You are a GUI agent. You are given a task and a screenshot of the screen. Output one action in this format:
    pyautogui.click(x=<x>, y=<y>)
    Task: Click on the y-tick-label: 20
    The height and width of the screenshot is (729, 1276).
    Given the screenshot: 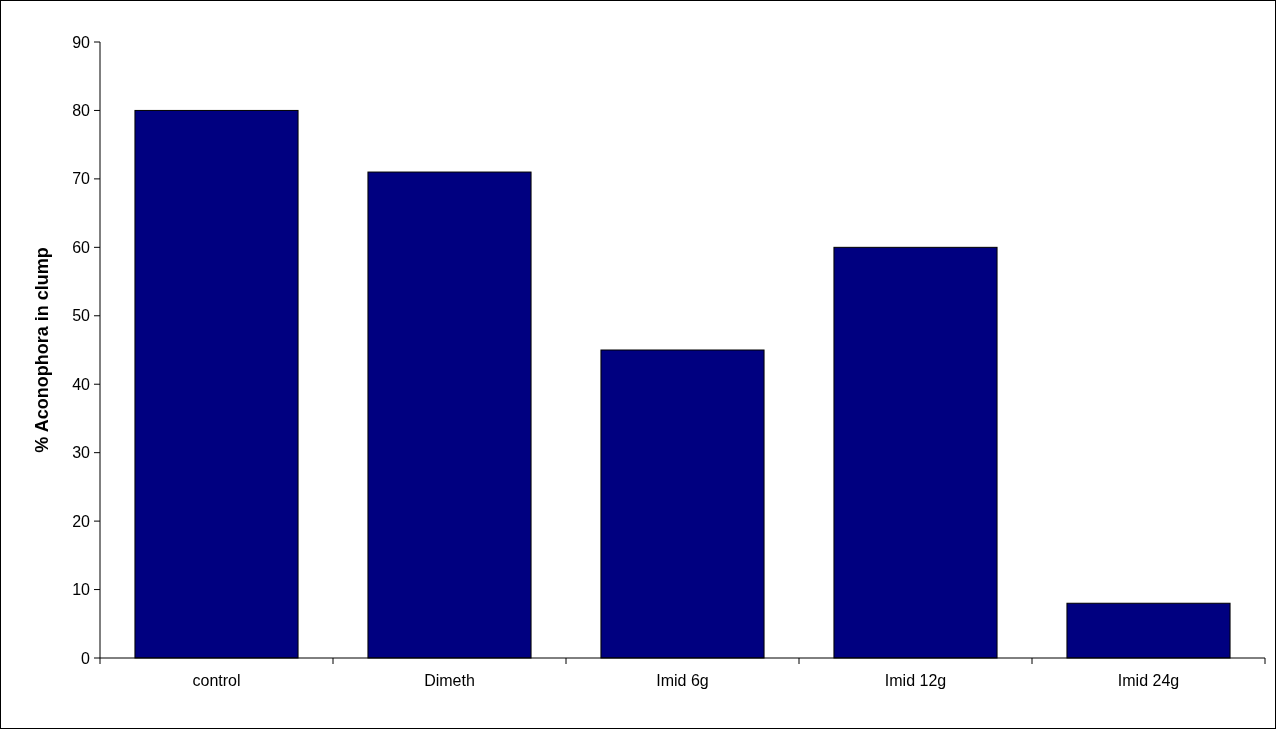 What is the action you would take?
    pyautogui.click(x=81, y=521)
    